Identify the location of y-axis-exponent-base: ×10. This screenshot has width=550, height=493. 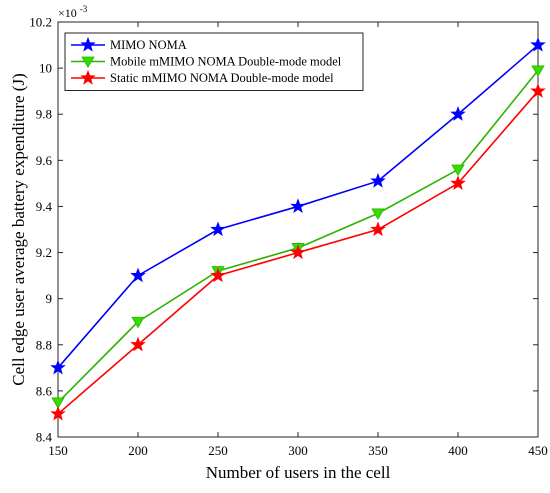
(67, 13).